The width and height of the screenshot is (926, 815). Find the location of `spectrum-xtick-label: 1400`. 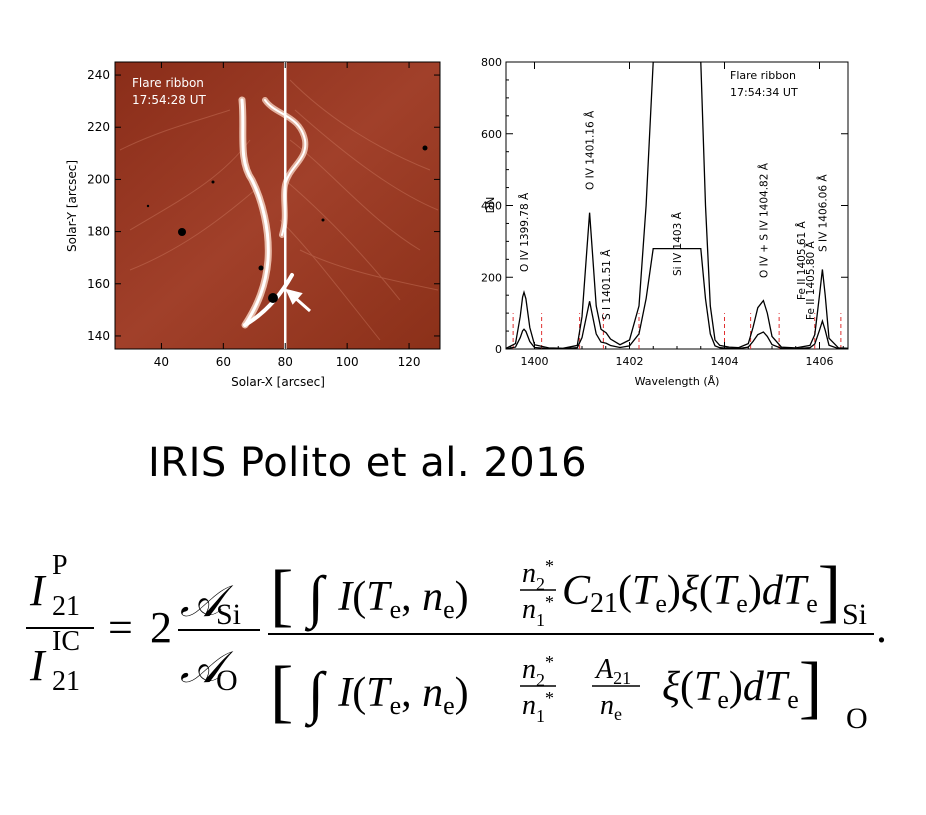

spectrum-xtick-label: 1400 is located at coordinates (535, 361).